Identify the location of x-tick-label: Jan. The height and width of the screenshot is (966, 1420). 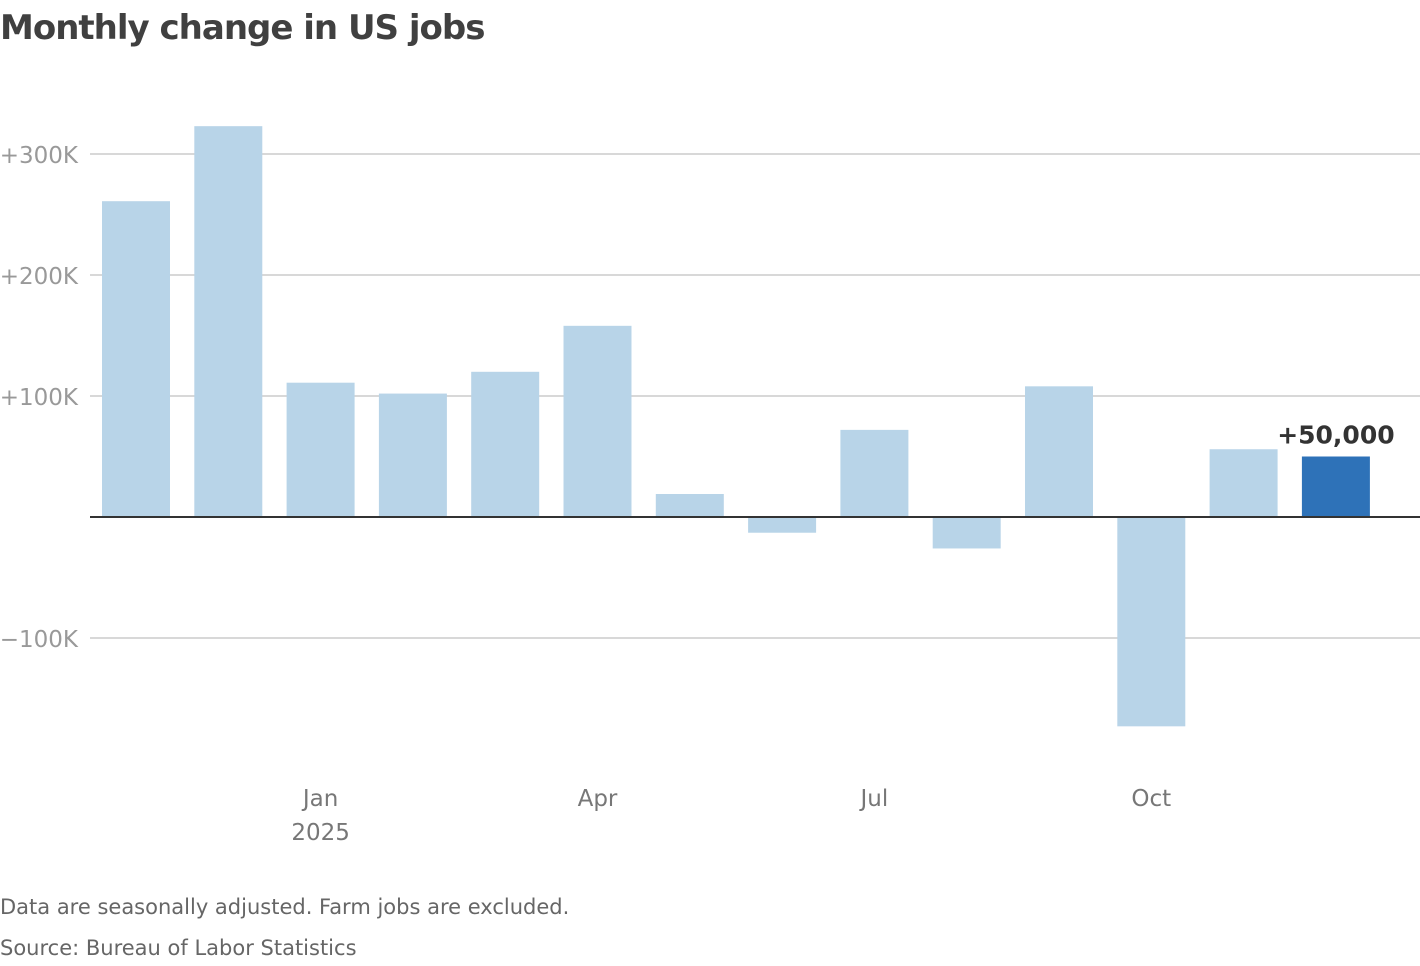
(319, 799).